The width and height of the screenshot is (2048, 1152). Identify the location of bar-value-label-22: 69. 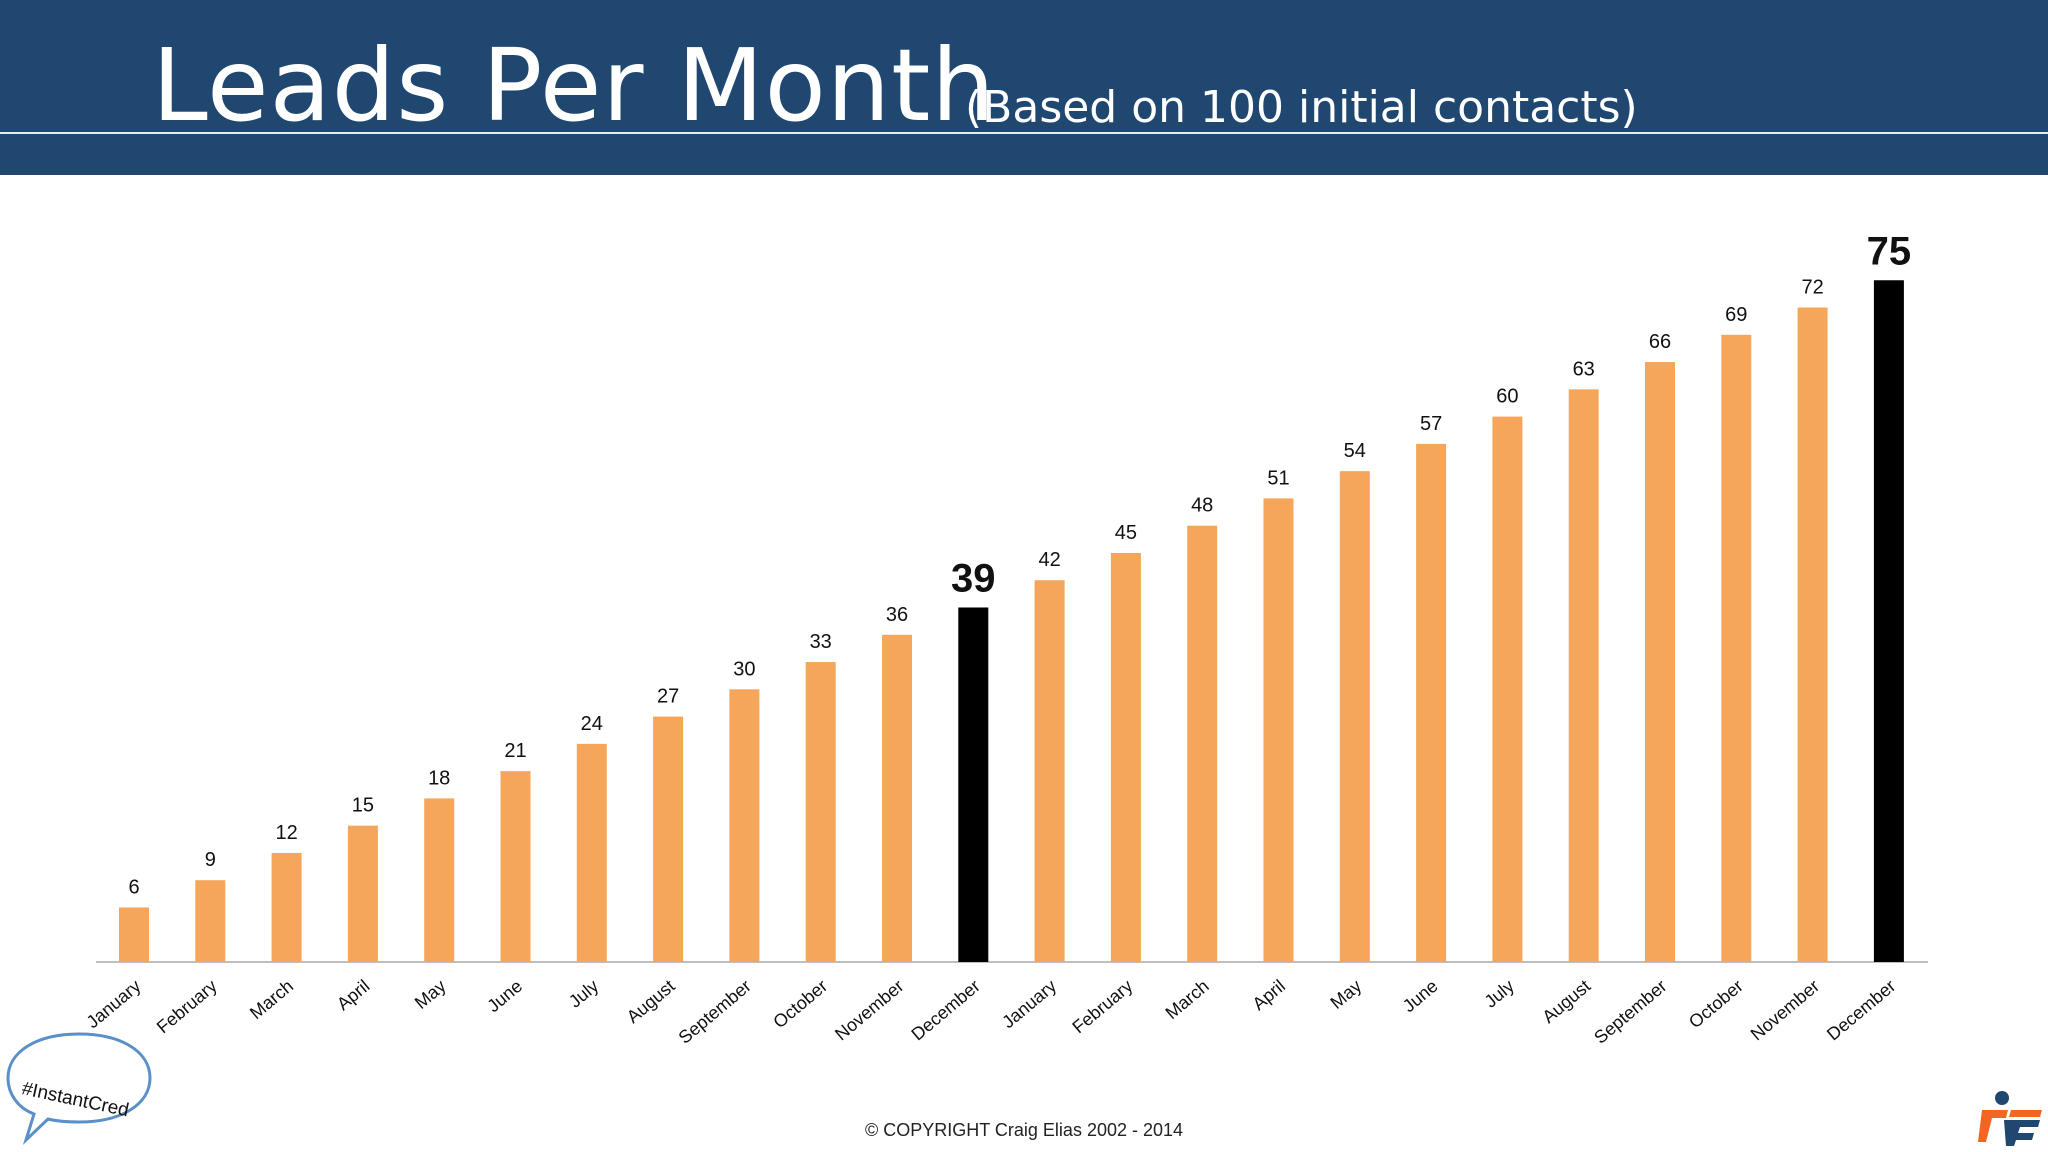
(1736, 315).